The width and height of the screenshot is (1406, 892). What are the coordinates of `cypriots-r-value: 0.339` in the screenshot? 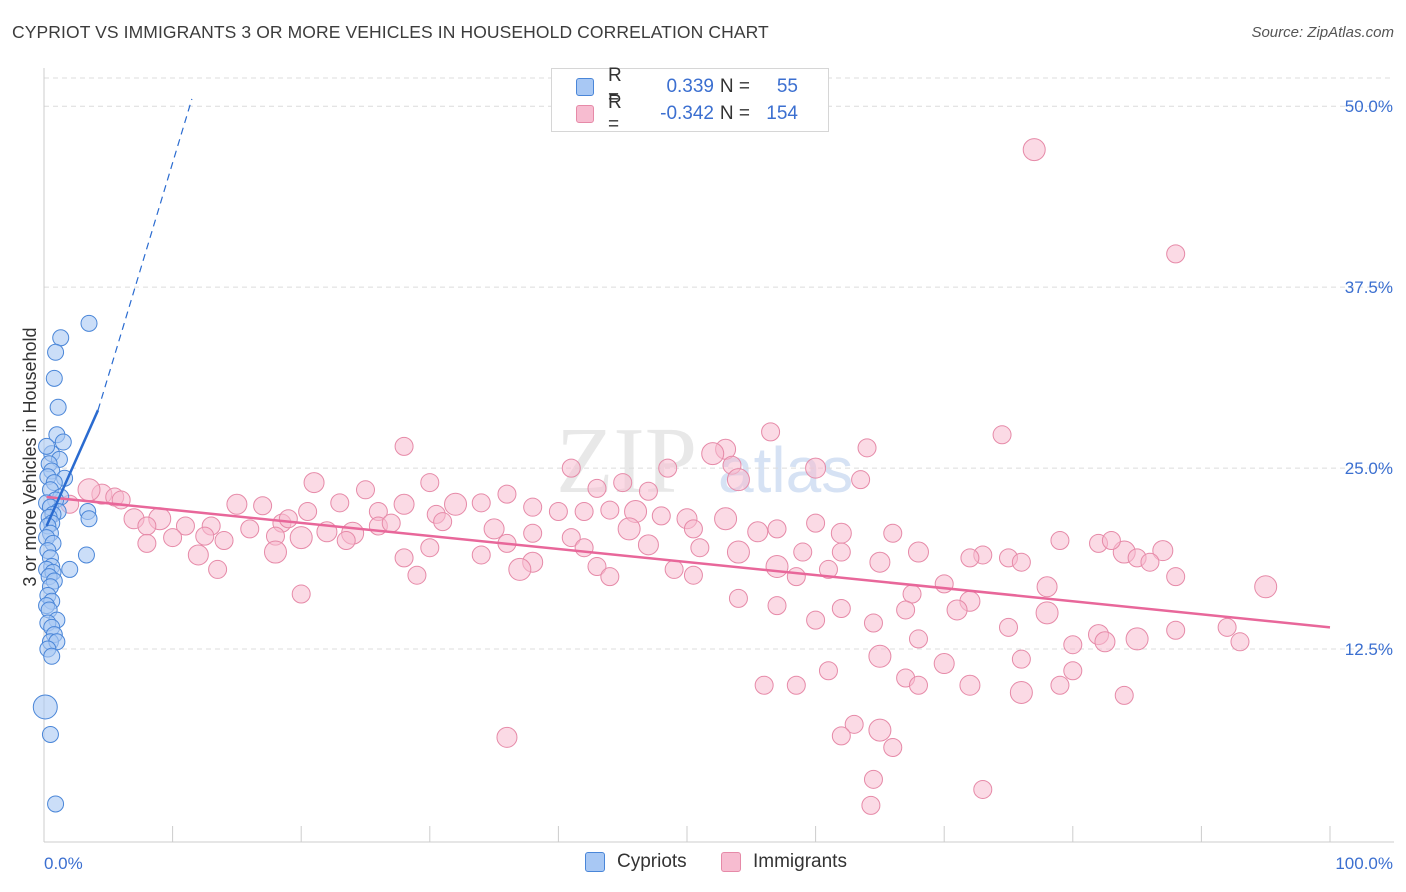 It's located at (690, 86).